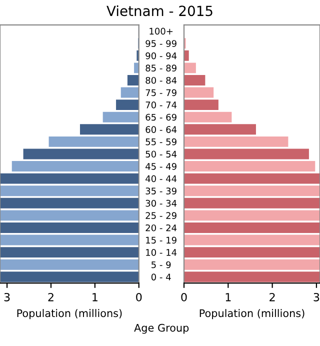  What do you see at coordinates (161, 329) in the screenshot?
I see `text: Age Group` at bounding box center [161, 329].